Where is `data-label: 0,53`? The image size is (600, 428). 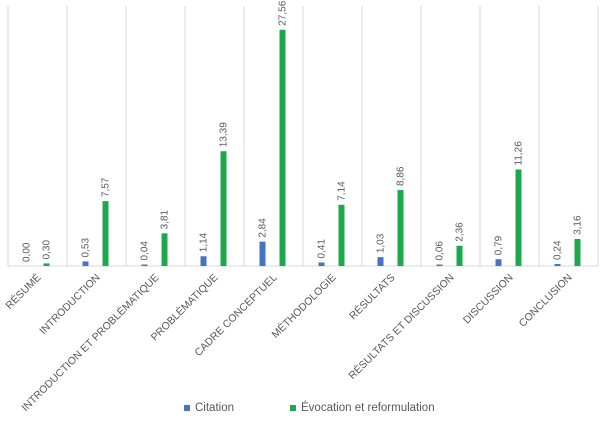
data-label: 0,53 is located at coordinates (86, 248).